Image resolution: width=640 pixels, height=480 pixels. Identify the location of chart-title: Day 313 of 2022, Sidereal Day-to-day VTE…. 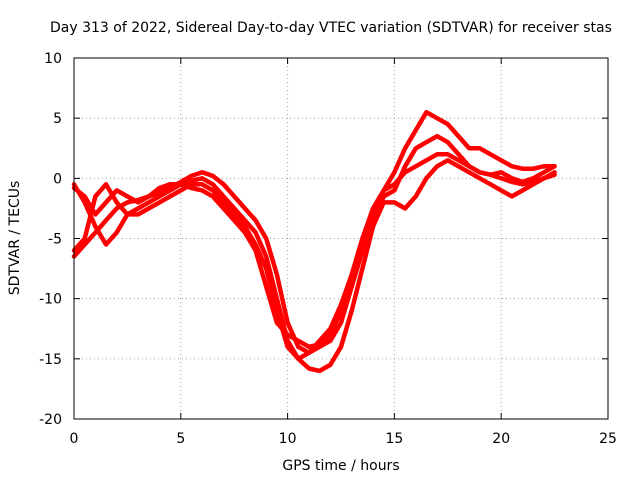
(331, 28).